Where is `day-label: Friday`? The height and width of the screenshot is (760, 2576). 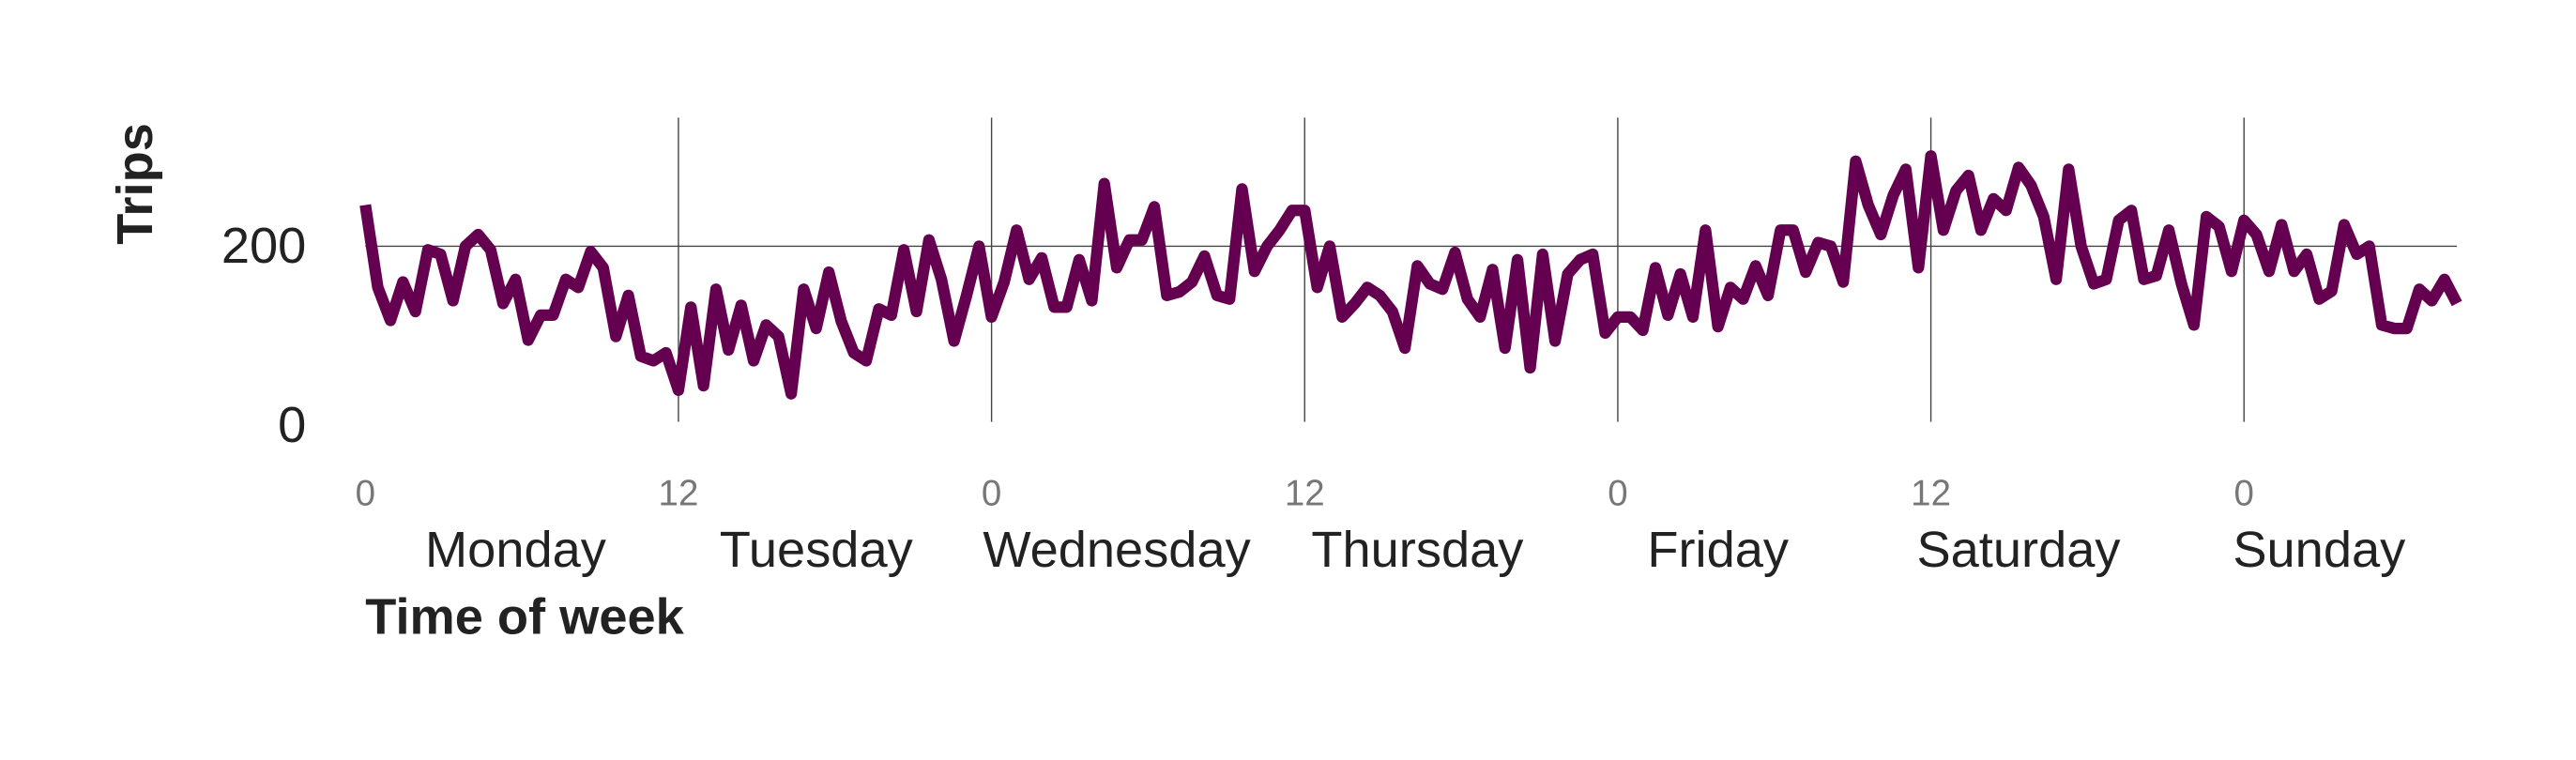 day-label: Friday is located at coordinates (1718, 550).